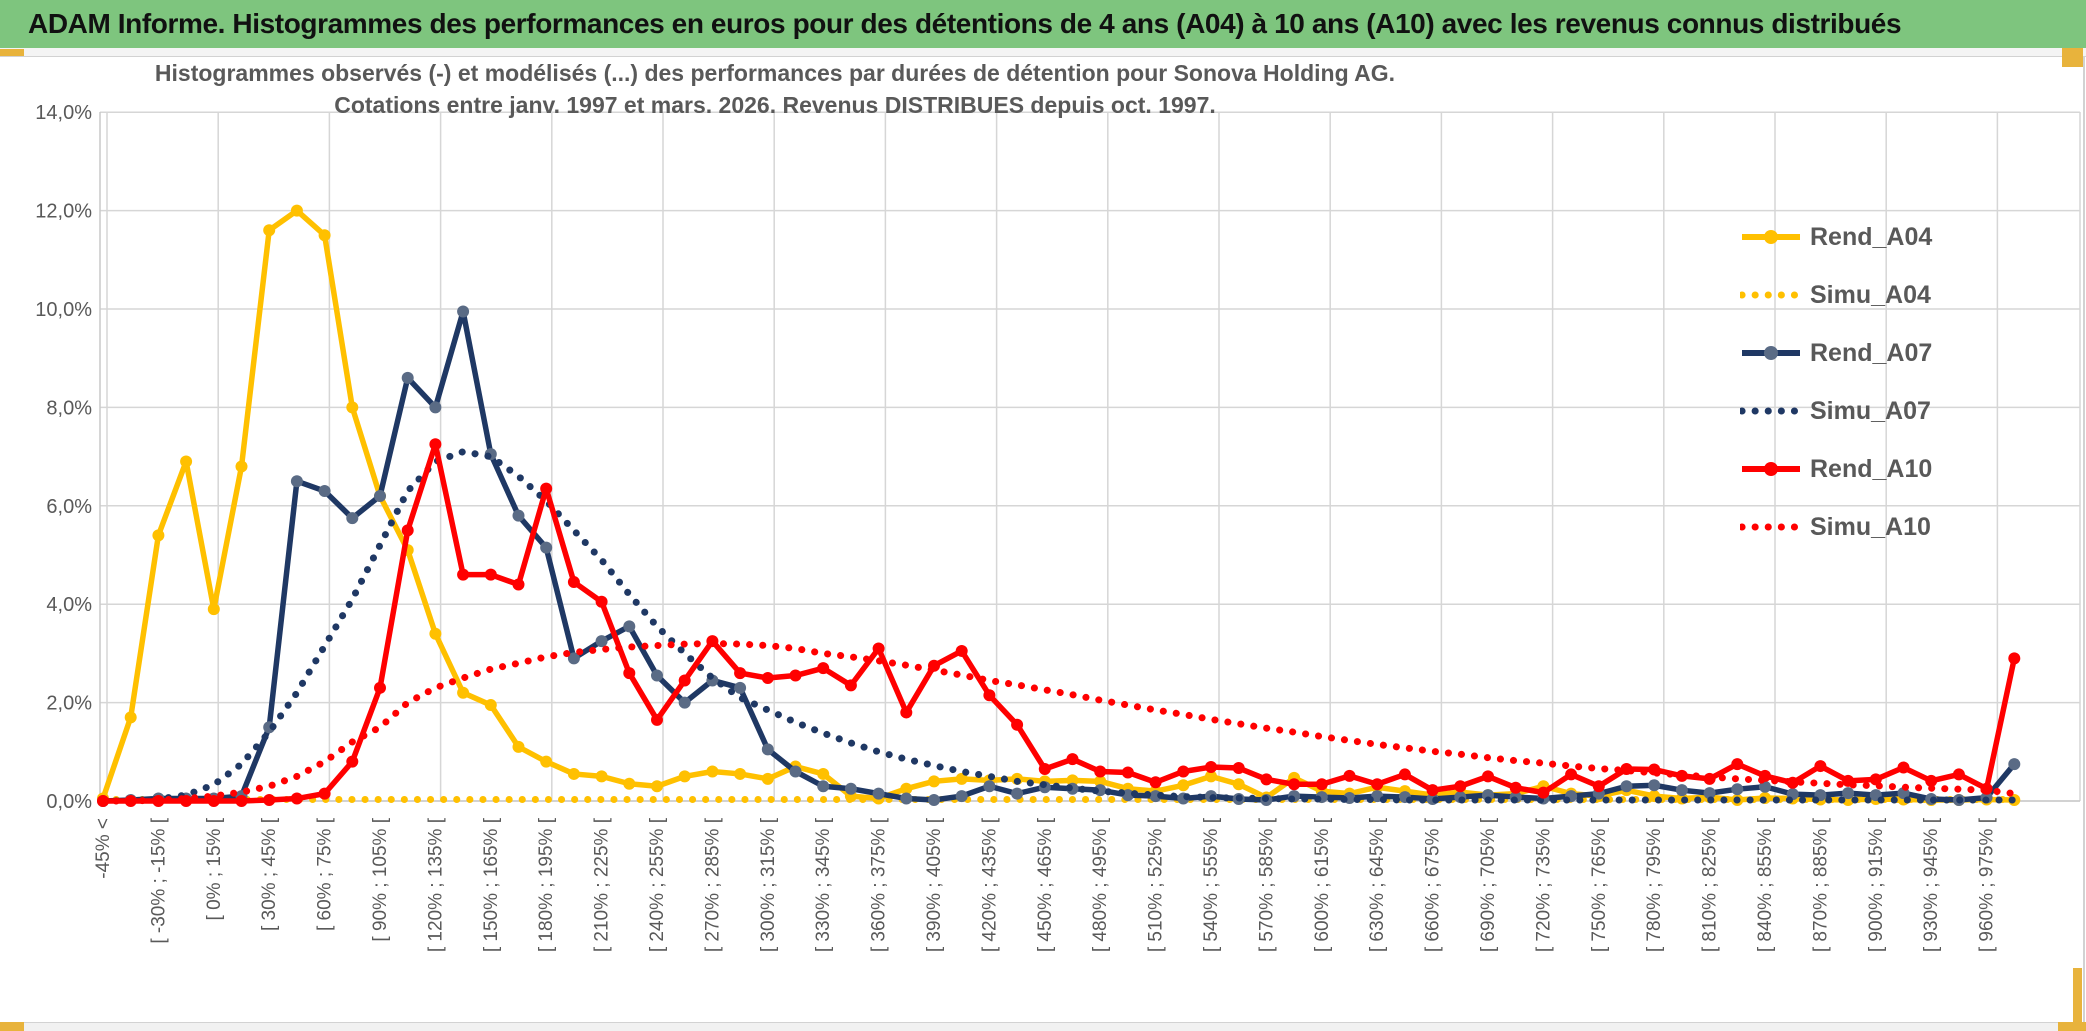  What do you see at coordinates (823, 884) in the screenshot?
I see `x-axis-label: [ 330% ; 345% [` at bounding box center [823, 884].